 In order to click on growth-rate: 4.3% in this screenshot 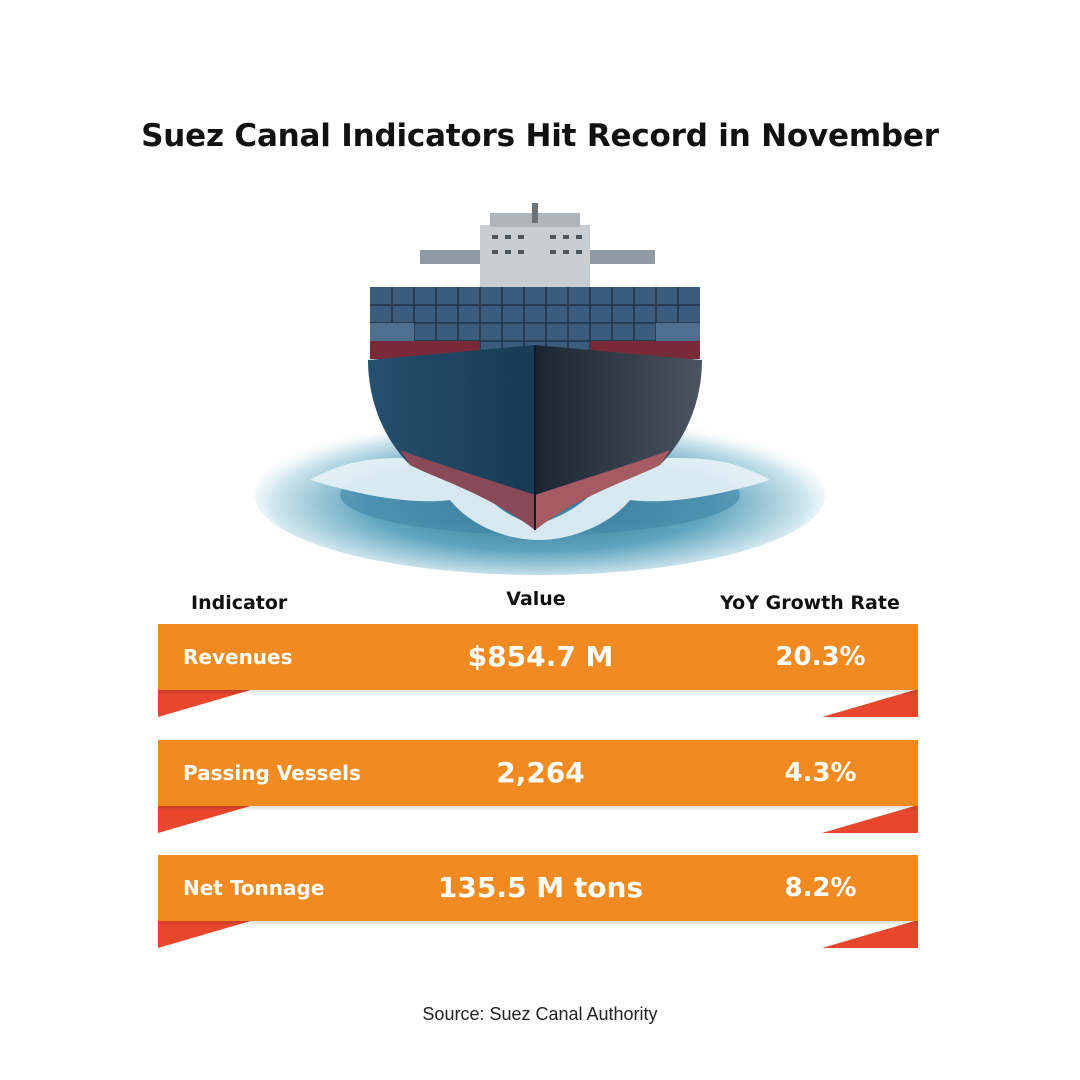, I will do `click(820, 773)`.